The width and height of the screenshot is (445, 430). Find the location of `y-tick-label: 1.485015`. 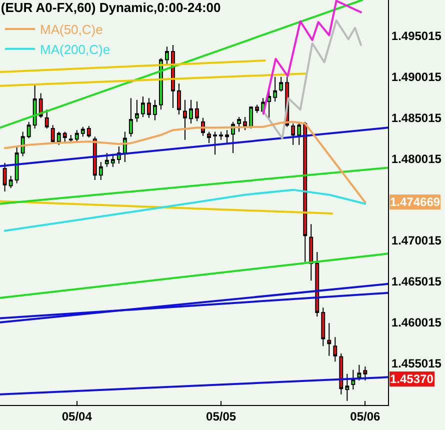

y-tick-label: 1.485015 is located at coordinates (416, 117).